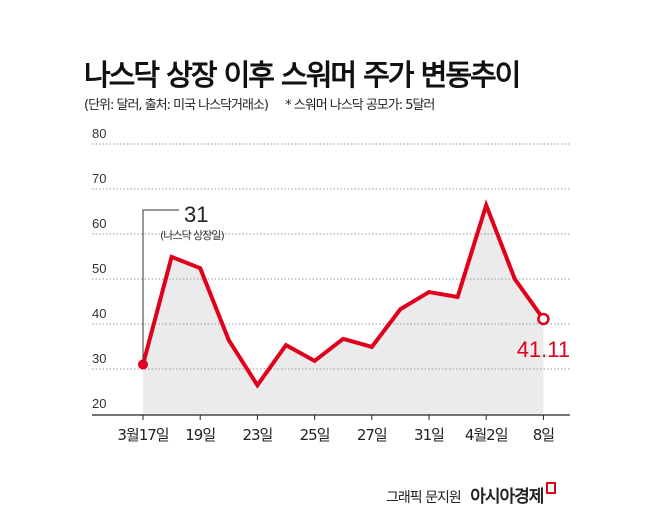 The image size is (658, 525). What do you see at coordinates (192, 235) in the screenshot?
I see `listing-day-note: (나스닥 상장일)` at bounding box center [192, 235].